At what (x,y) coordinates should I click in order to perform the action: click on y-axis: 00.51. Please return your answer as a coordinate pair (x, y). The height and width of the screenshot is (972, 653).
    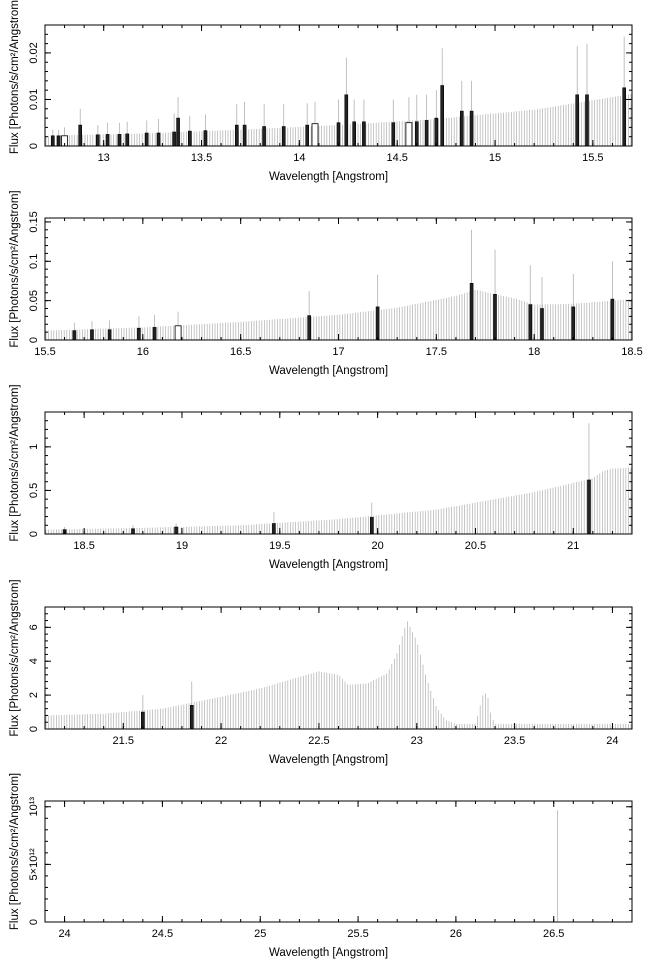
    Looking at the image, I should click on (330, 474).